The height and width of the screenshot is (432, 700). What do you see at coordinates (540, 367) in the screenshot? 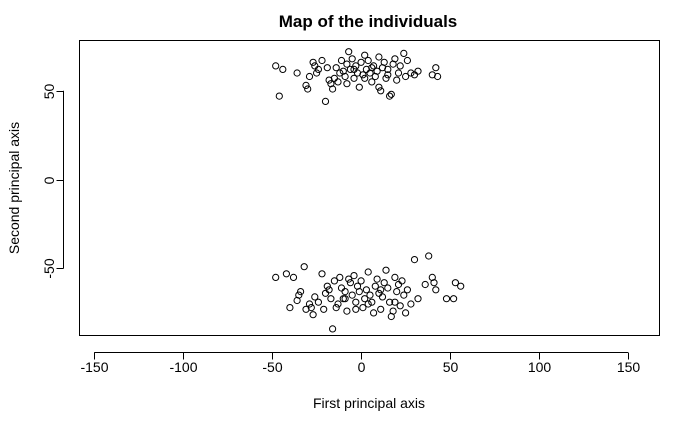
I see `x-tick-label: 100` at bounding box center [540, 367].